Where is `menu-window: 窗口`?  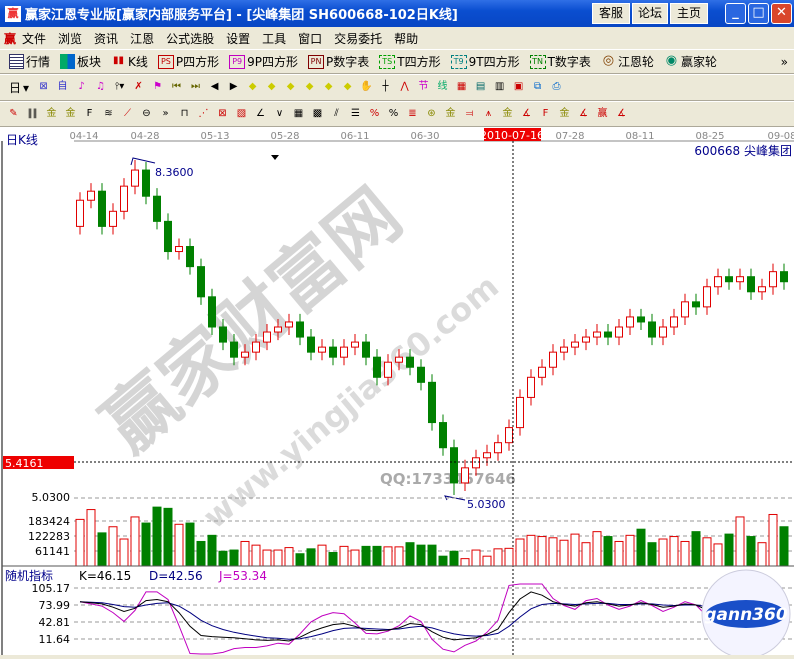 menu-window: 窗口 is located at coordinates (310, 38).